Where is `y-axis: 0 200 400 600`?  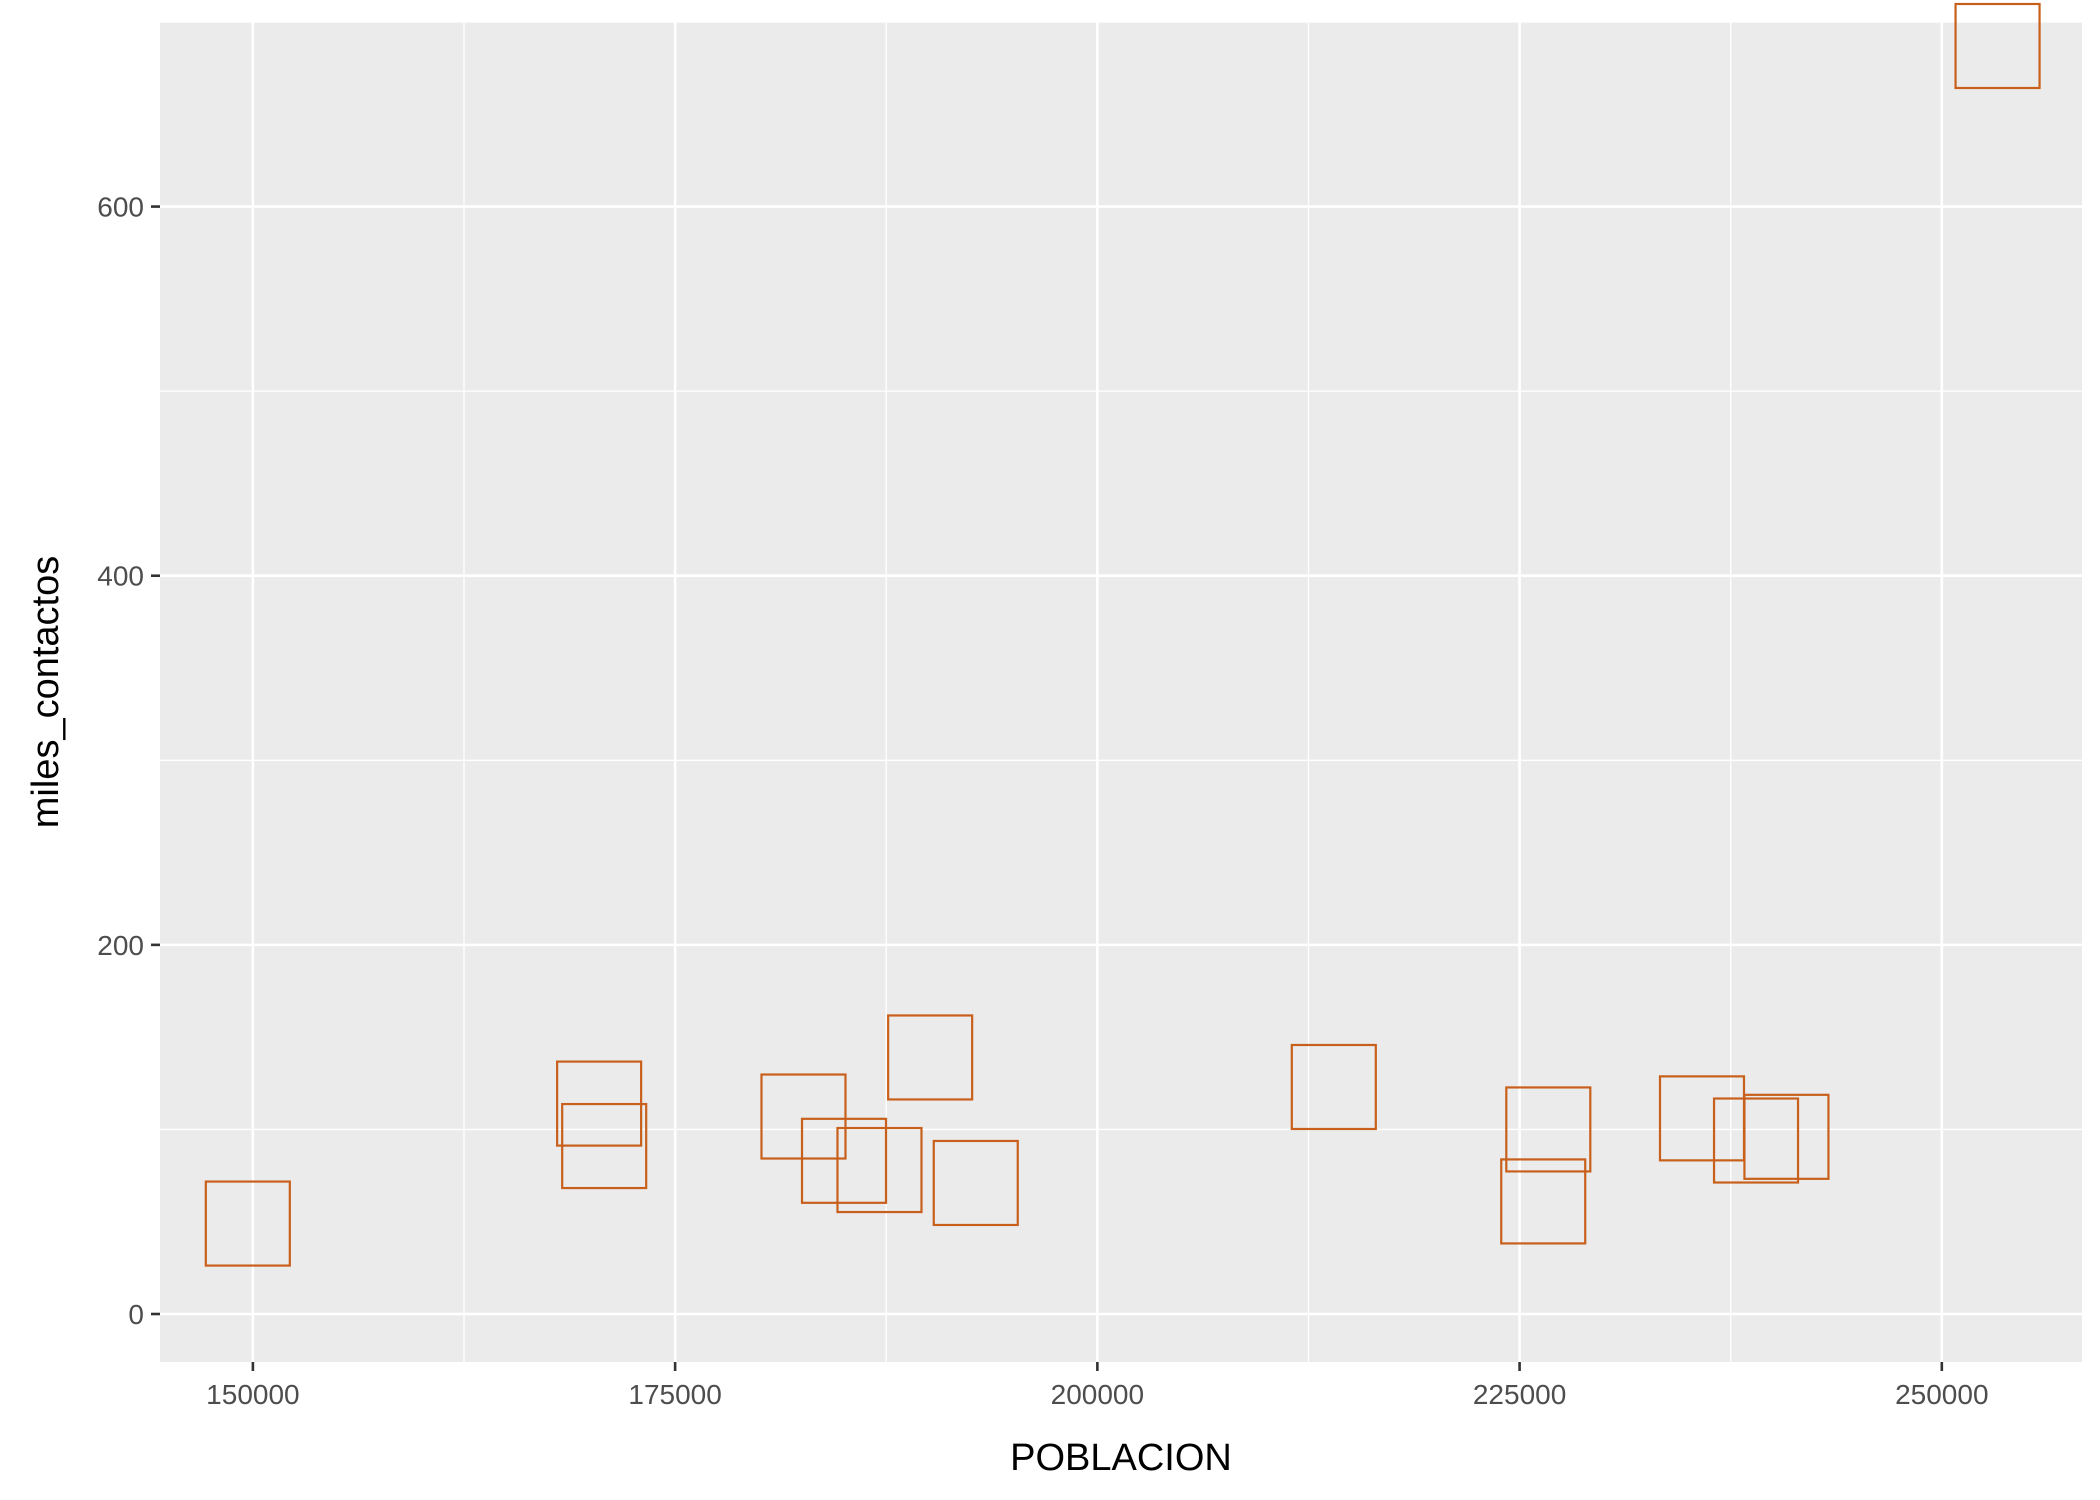
y-axis: 0 200 400 600 is located at coordinates (128, 761).